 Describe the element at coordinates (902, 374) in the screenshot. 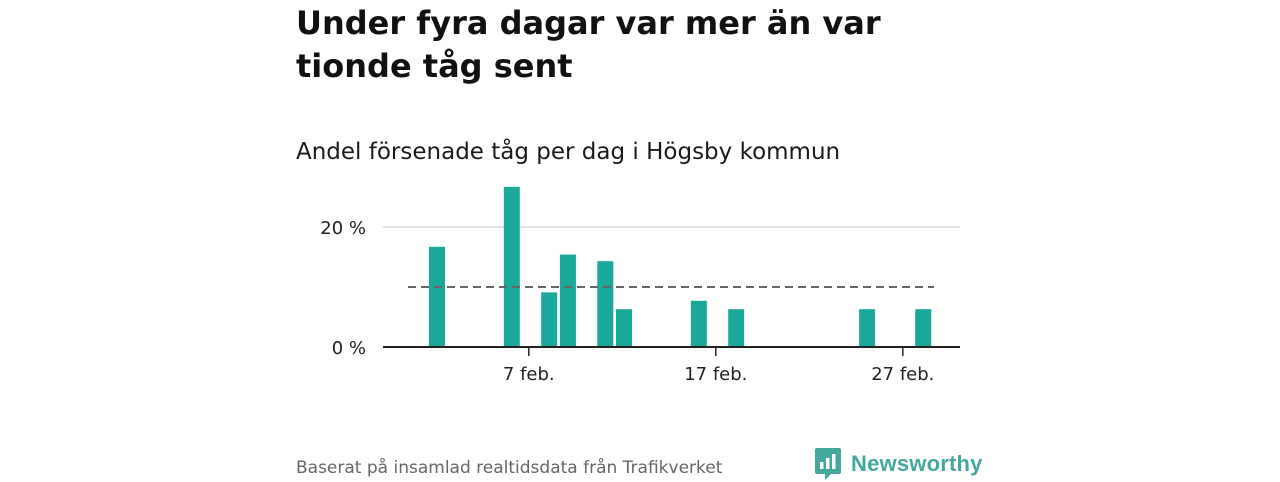

I see `x-tick-label: 27 feb.` at that location.